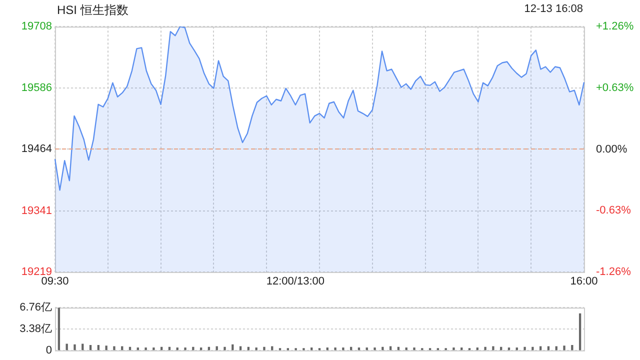 The image size is (640, 360). I want to click on y-tick-label: 3.38亿, so click(36, 329).